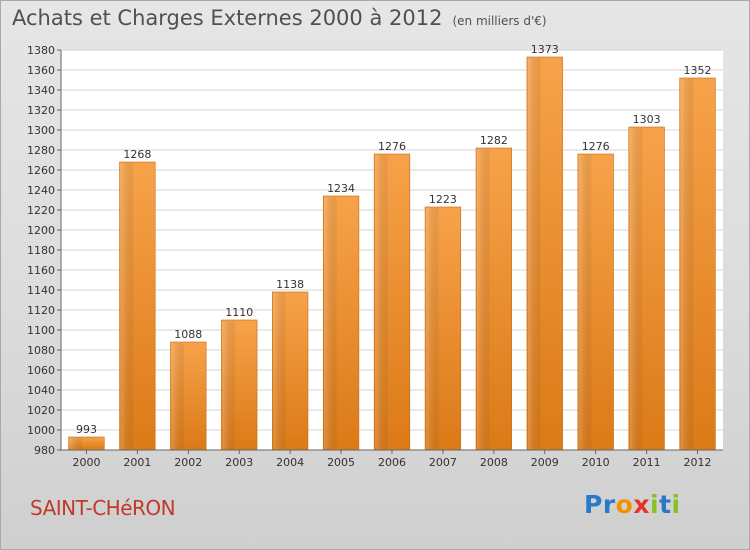 The height and width of the screenshot is (550, 750). Describe the element at coordinates (41, 110) in the screenshot. I see `y-tick-label: 1320` at that location.